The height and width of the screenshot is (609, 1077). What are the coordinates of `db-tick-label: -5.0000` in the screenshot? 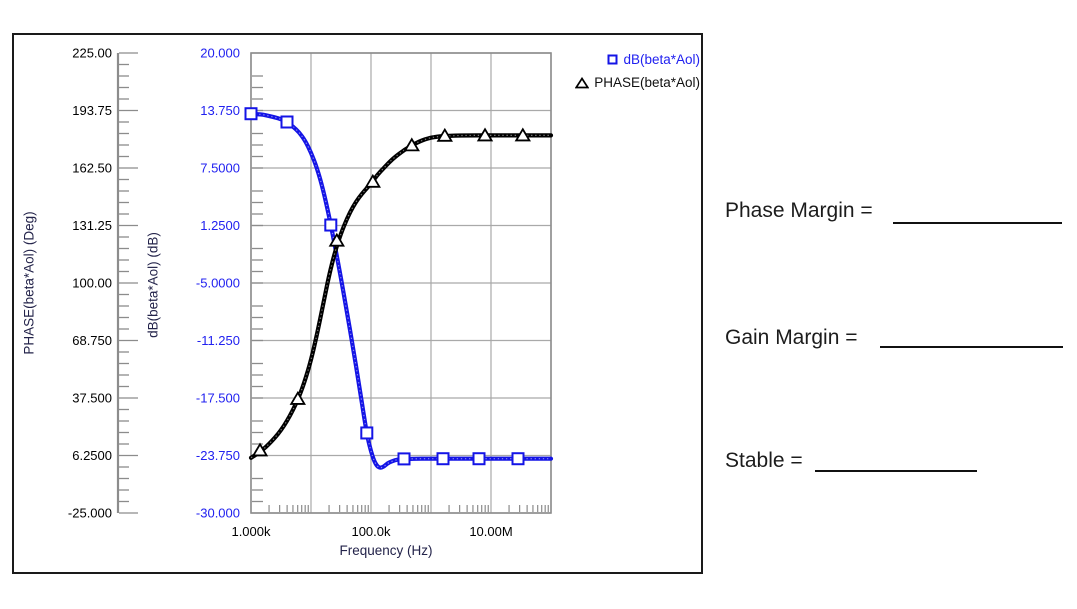 It's located at (218, 283).